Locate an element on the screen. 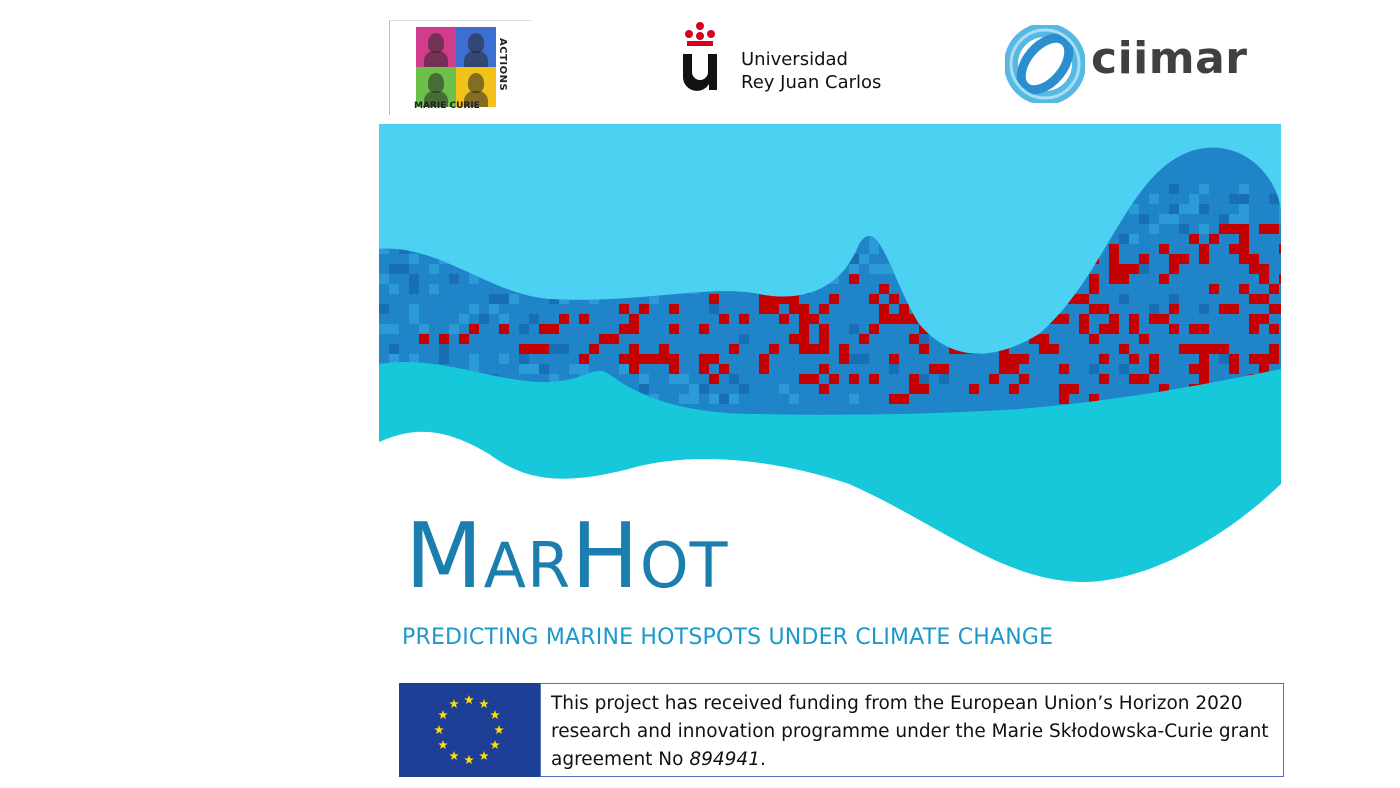  ciimar-logo: ciimar is located at coordinates (1137, 64).